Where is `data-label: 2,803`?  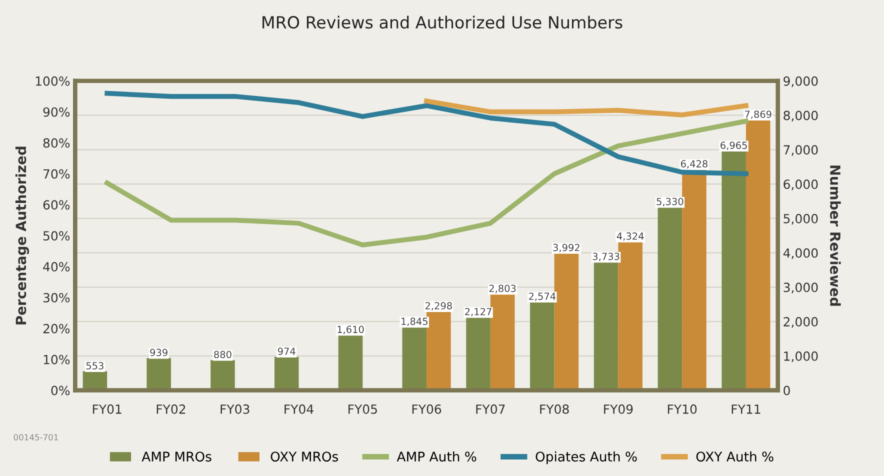 data-label: 2,803 is located at coordinates (502, 289).